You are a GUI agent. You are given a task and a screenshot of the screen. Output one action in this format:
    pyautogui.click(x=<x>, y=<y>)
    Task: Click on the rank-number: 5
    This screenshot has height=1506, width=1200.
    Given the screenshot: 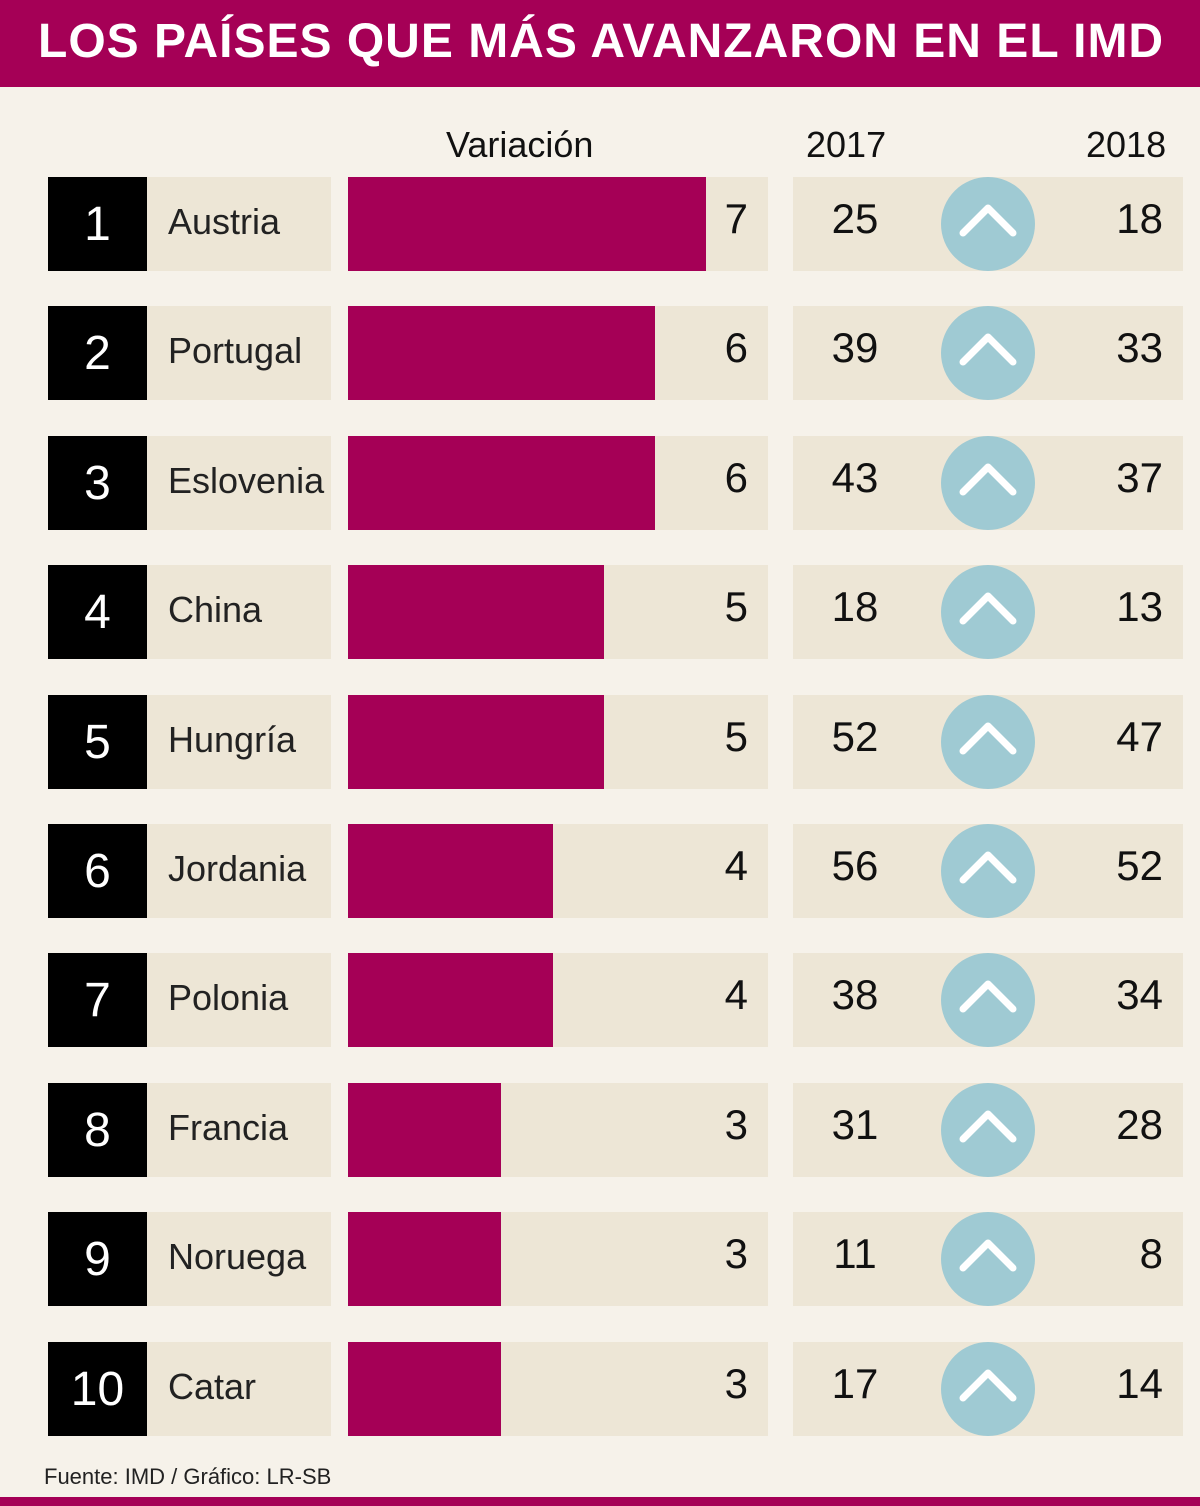 What is the action you would take?
    pyautogui.click(x=97, y=742)
    